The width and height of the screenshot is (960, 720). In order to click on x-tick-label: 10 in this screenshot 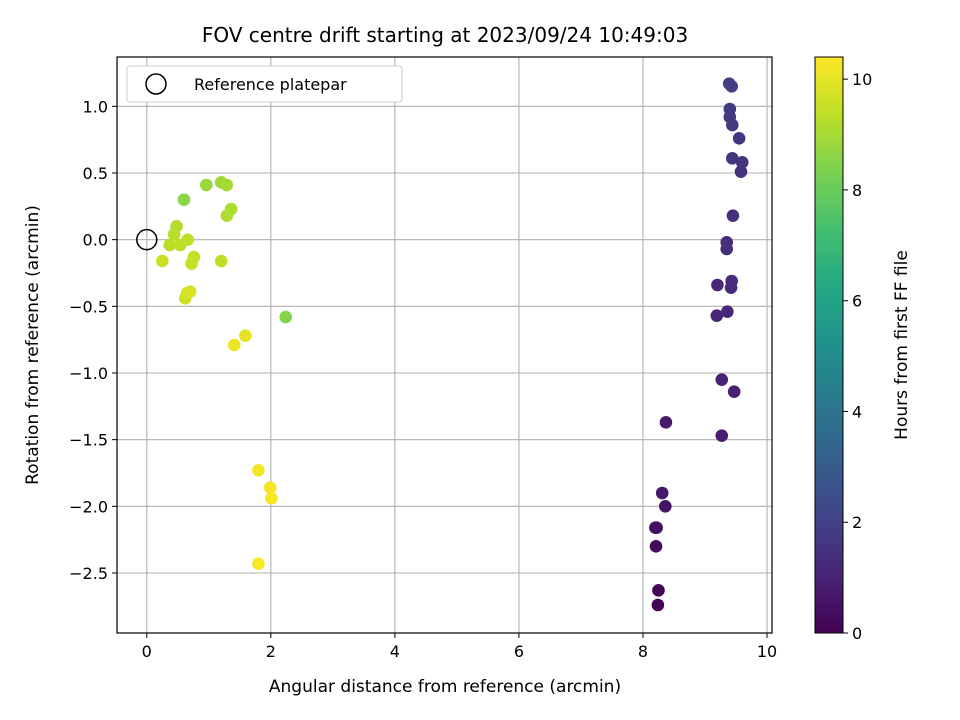, I will do `click(767, 651)`.